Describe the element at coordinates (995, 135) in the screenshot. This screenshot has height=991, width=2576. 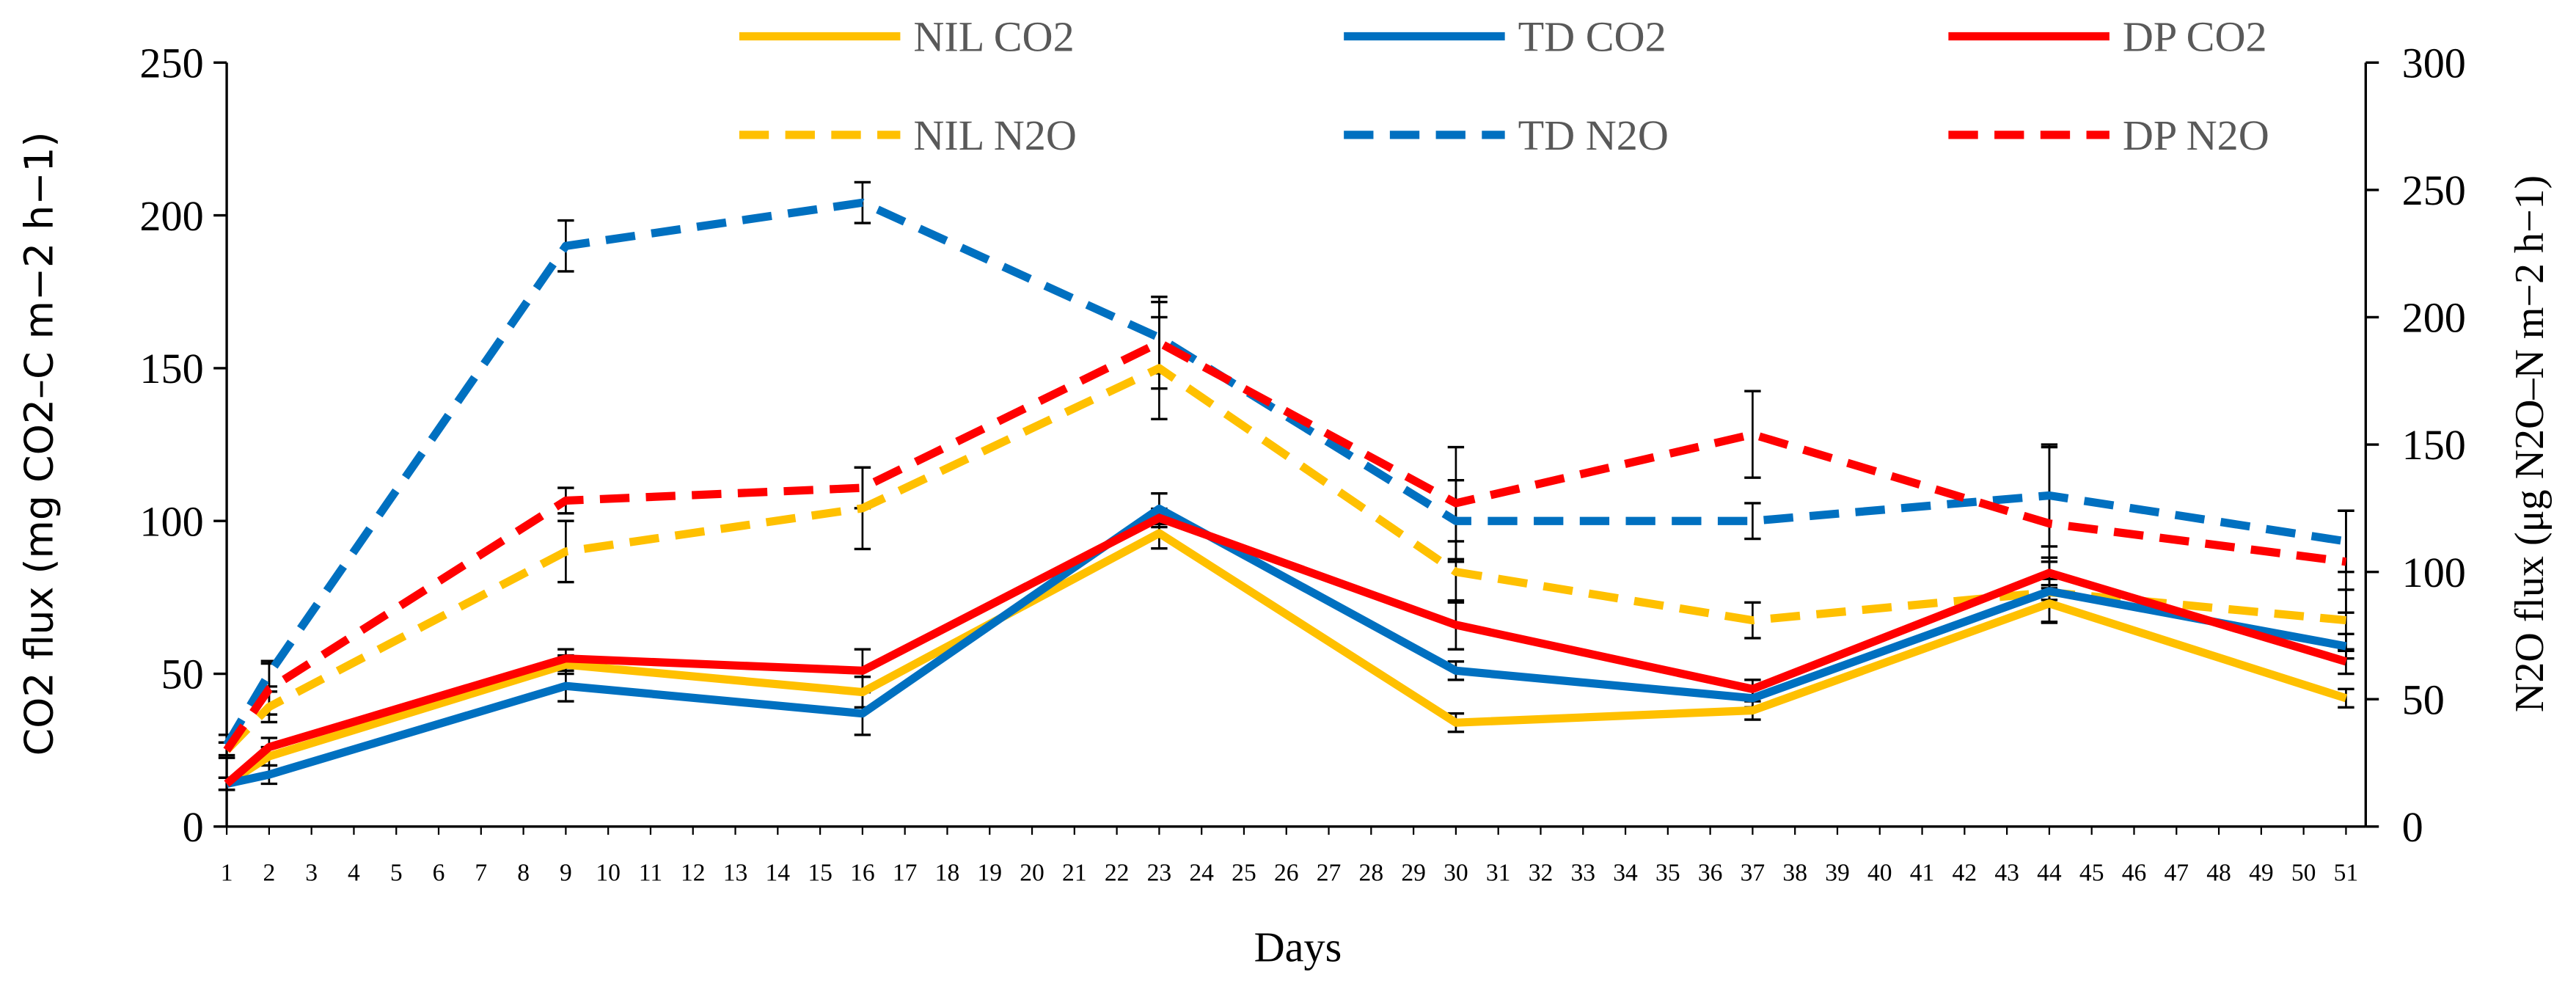
I see `legend-label-nil-n2o: NIL N2O` at that location.